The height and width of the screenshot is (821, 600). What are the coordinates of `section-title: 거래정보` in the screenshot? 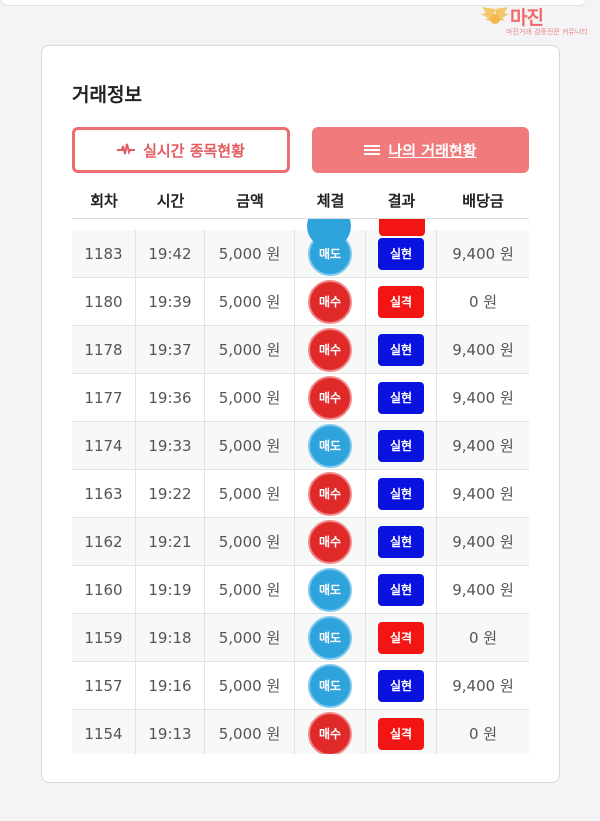 It's located at (107, 95).